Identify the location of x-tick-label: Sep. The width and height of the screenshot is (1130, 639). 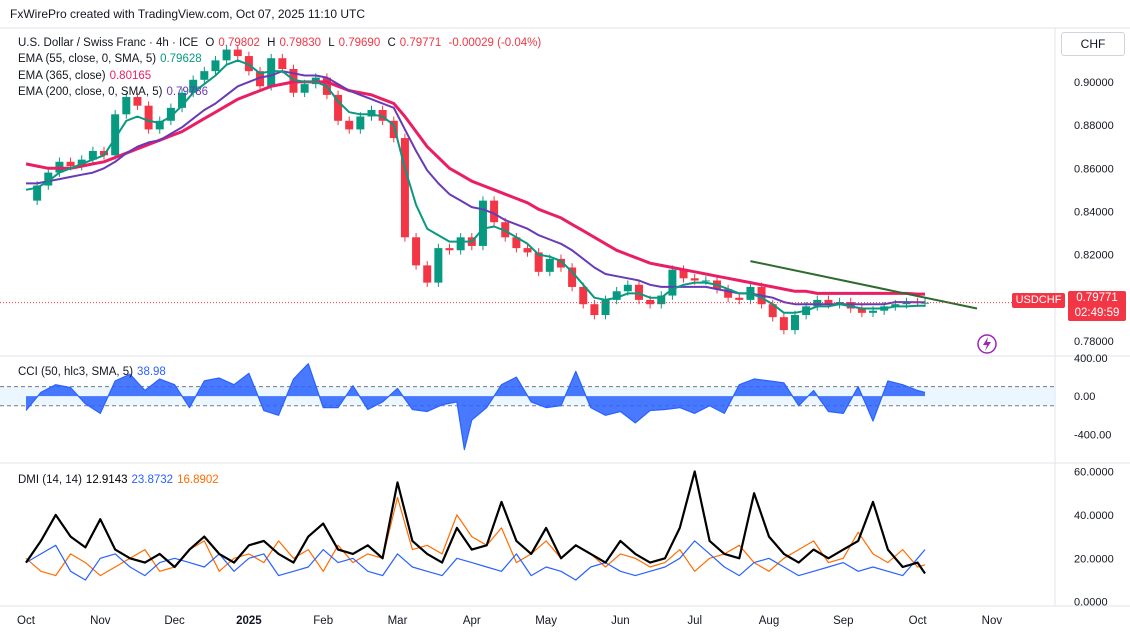
(843, 621).